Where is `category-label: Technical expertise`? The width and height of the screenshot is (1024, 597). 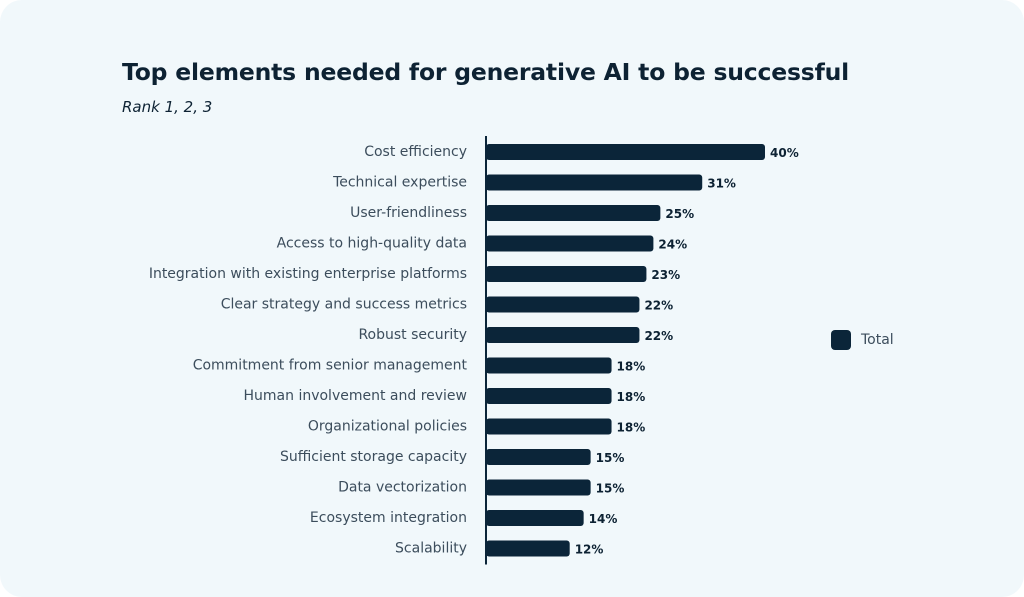 category-label: Technical expertise is located at coordinates (399, 183).